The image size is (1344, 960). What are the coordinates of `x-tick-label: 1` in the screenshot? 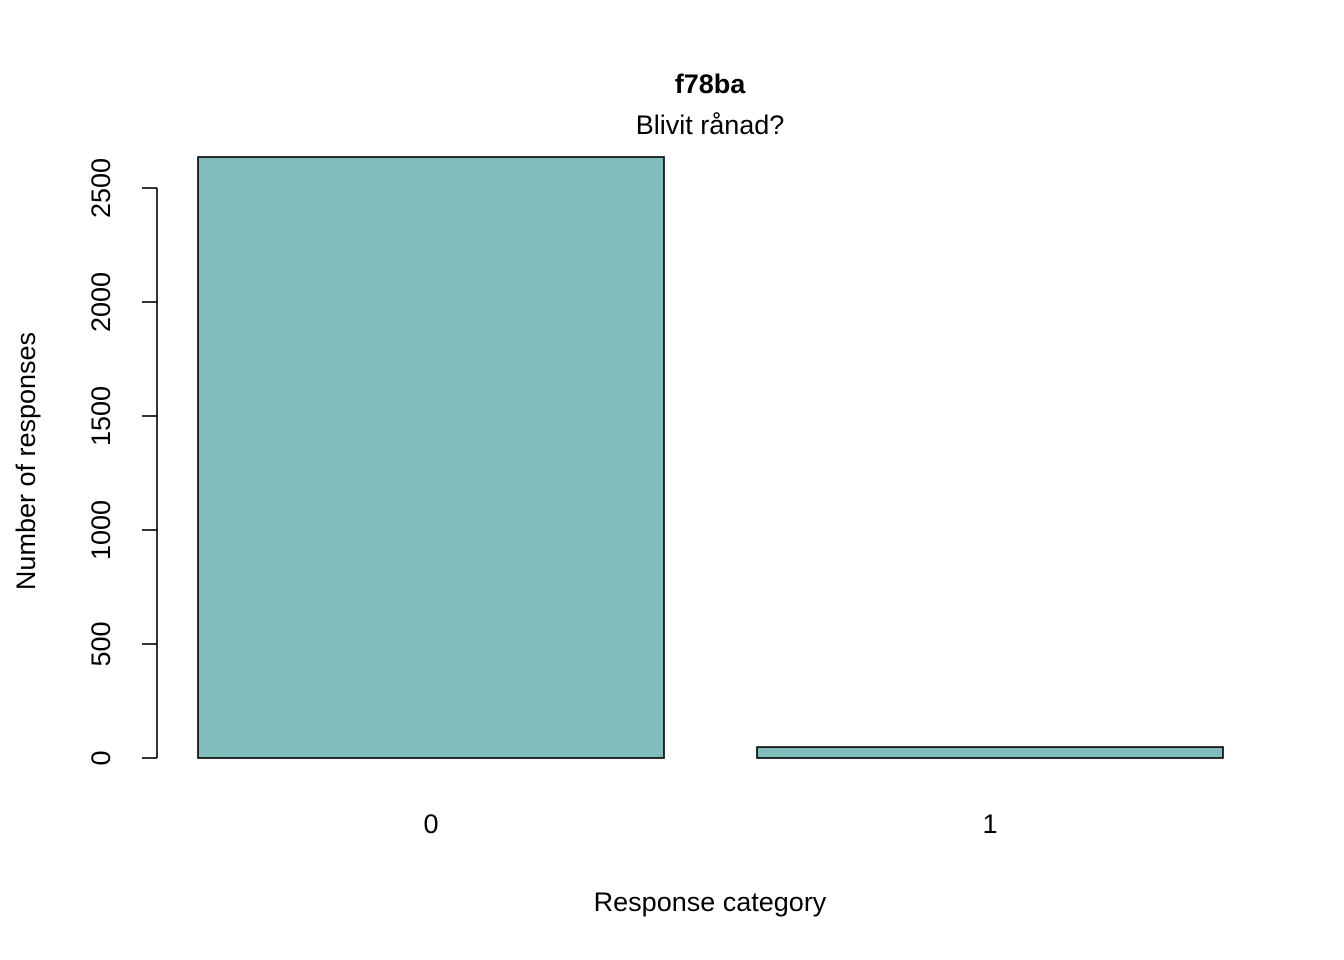 It's located at (989, 824).